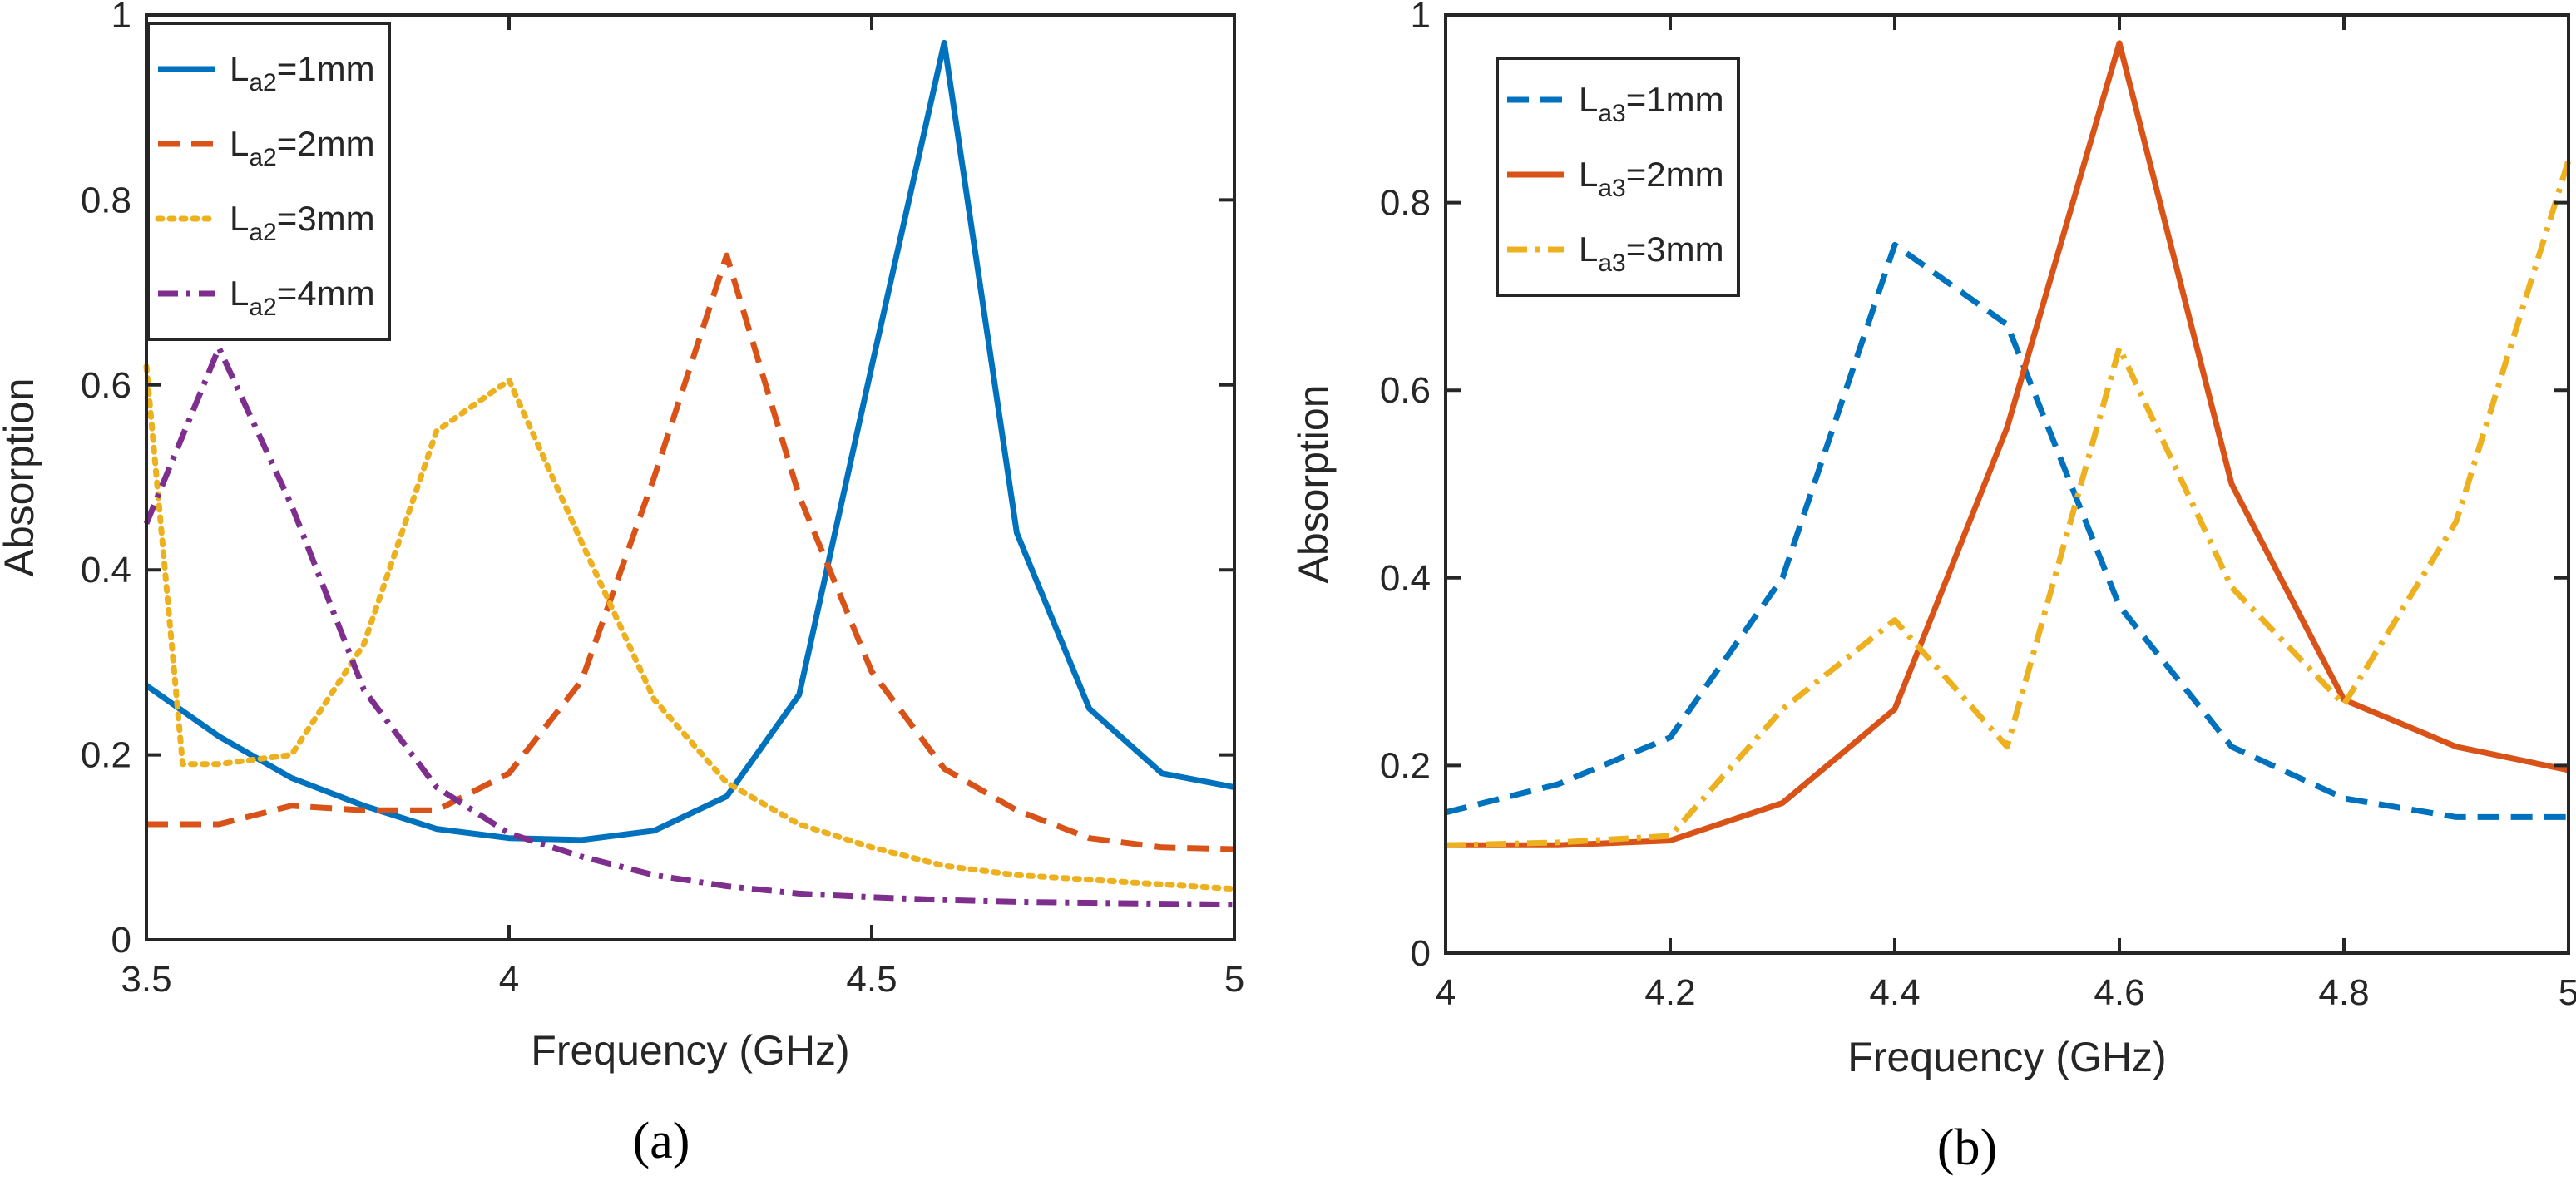 This screenshot has height=1181, width=2576. What do you see at coordinates (302, 297) in the screenshot?
I see `legend-label-4: La2=4mm` at bounding box center [302, 297].